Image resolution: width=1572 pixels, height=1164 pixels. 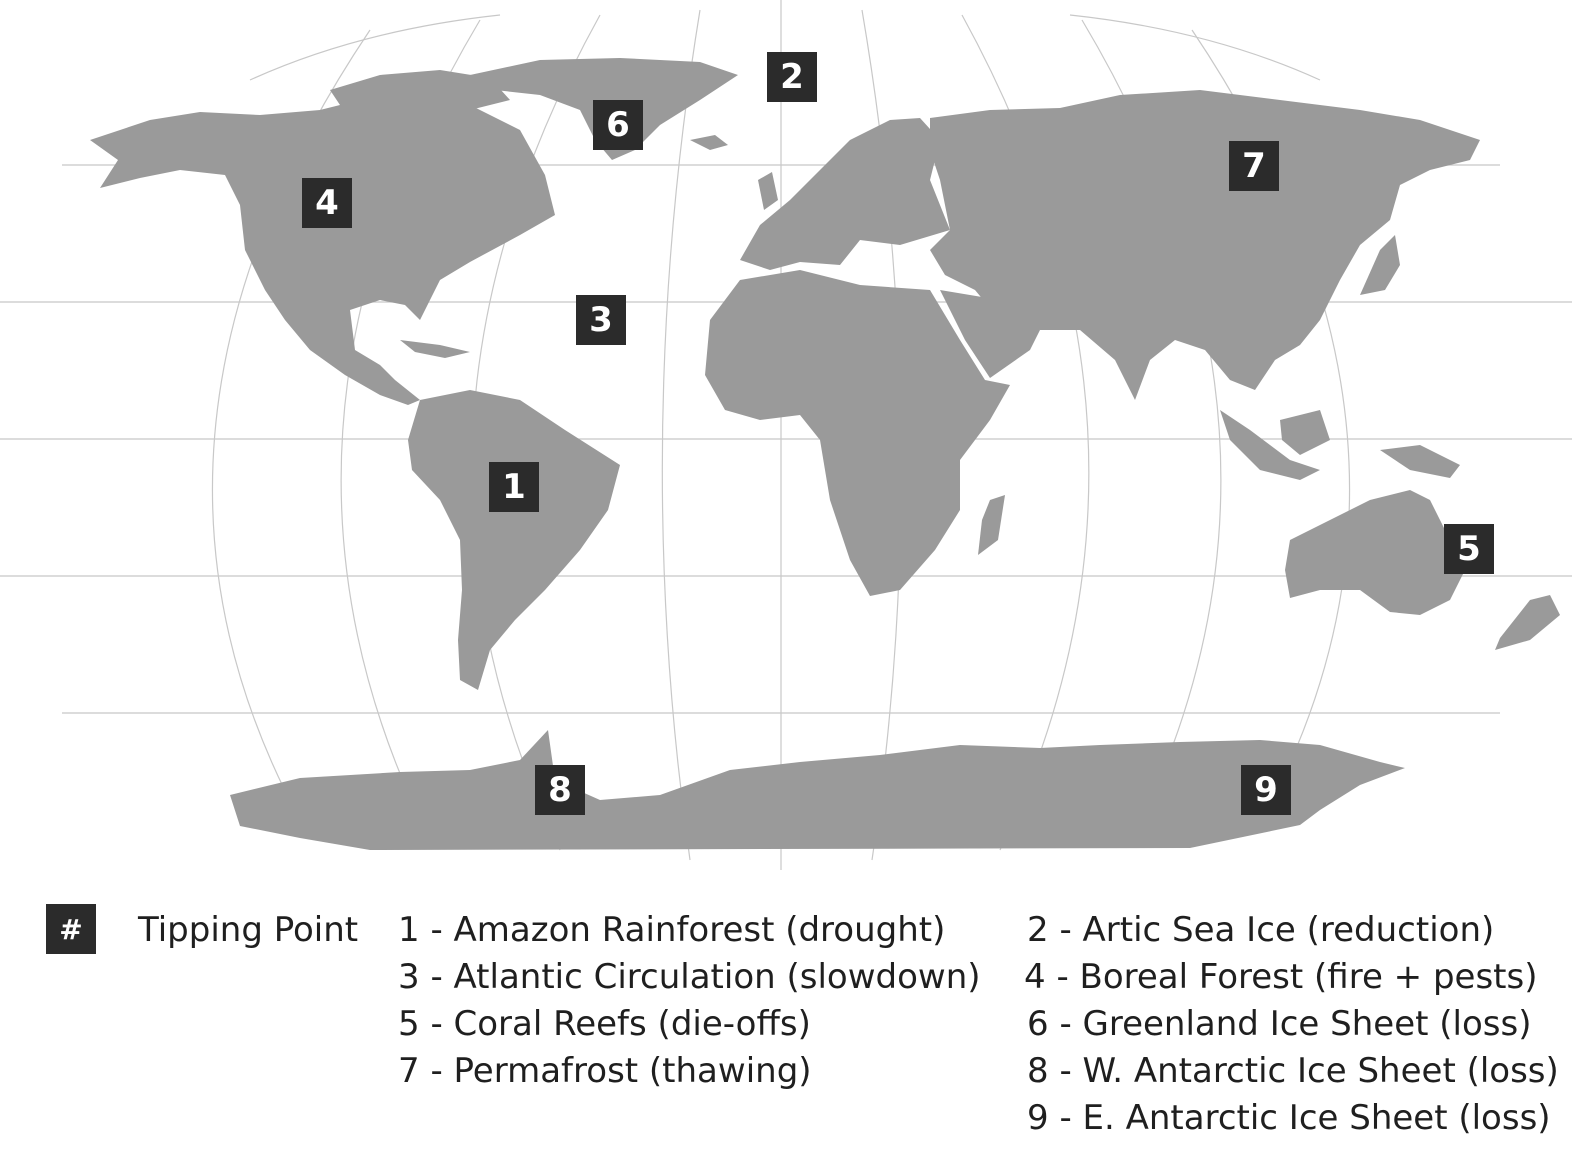 What do you see at coordinates (601, 320) in the screenshot?
I see `marker-3: 3` at bounding box center [601, 320].